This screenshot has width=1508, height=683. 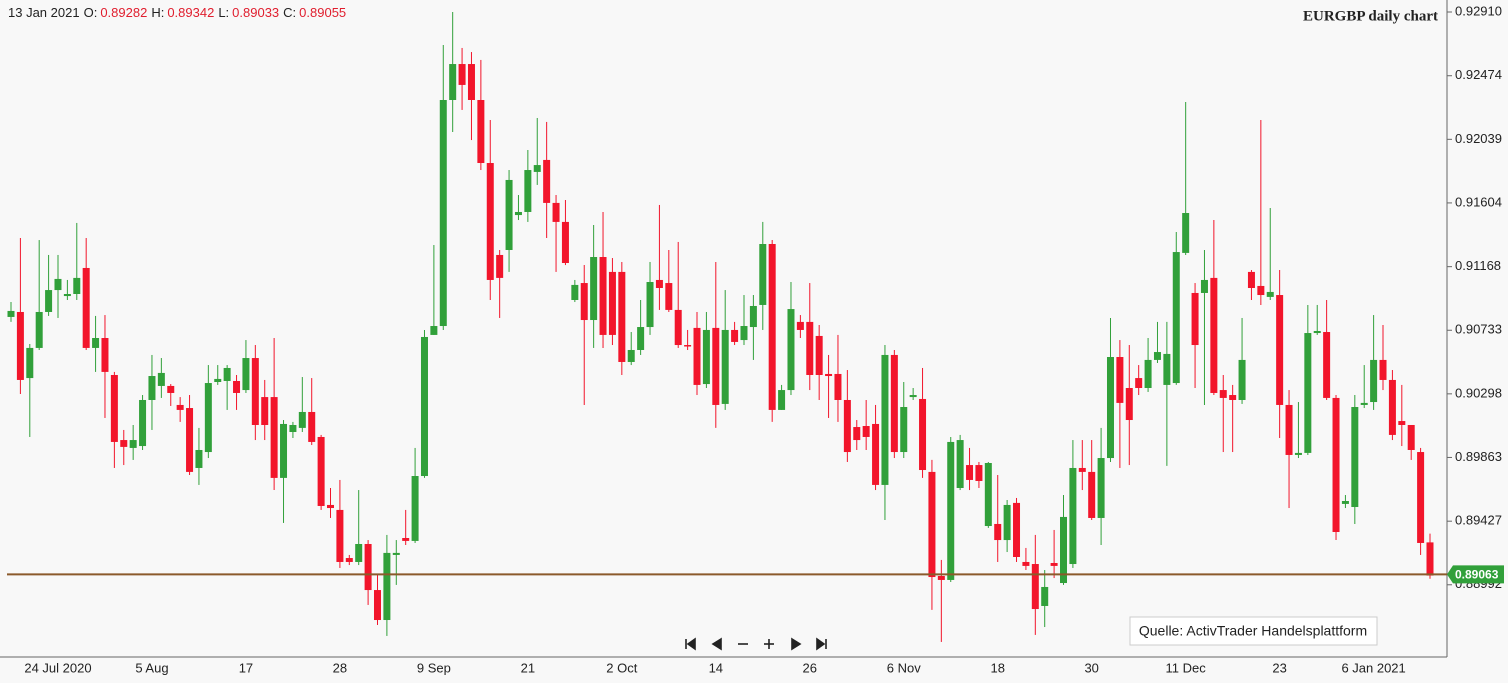 What do you see at coordinates (1478, 392) in the screenshot?
I see `y-tick-label: 0.90298` at bounding box center [1478, 392].